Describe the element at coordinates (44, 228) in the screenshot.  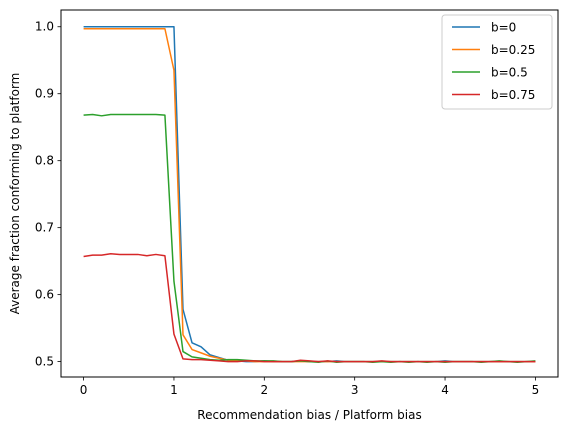
I see `y-tick-label: 0.7` at that location.